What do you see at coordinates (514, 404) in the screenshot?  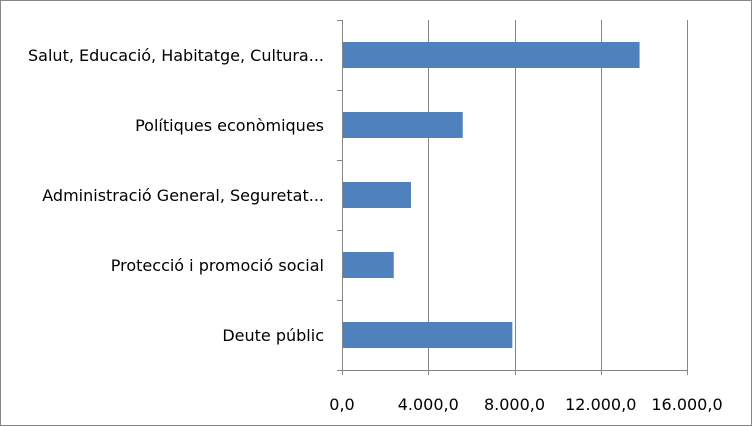 I see `x-tick-label: 8.000,0` at bounding box center [514, 404].